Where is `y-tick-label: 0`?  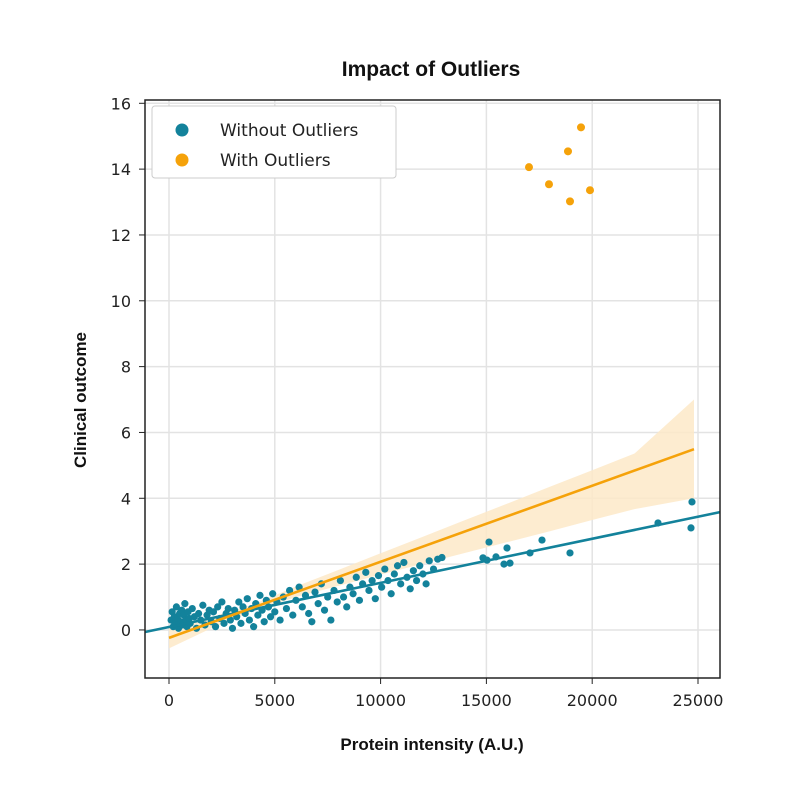 y-tick-label: 0 is located at coordinates (126, 630).